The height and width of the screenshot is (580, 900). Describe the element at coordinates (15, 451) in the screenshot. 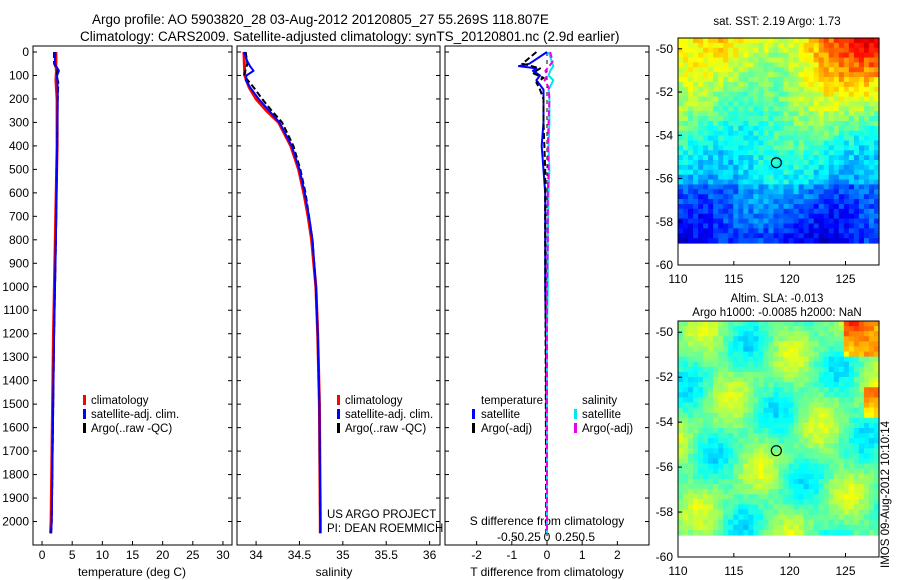

I see `y-tick-label: 1700` at that location.